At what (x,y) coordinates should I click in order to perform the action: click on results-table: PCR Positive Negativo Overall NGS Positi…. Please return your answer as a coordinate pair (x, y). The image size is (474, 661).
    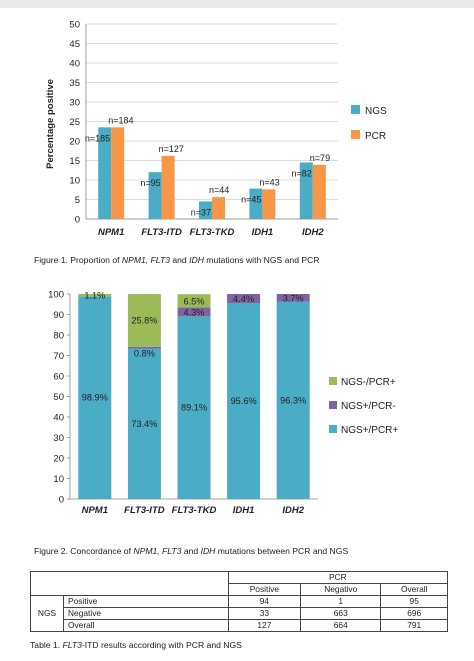
    Looking at the image, I should click on (239, 601).